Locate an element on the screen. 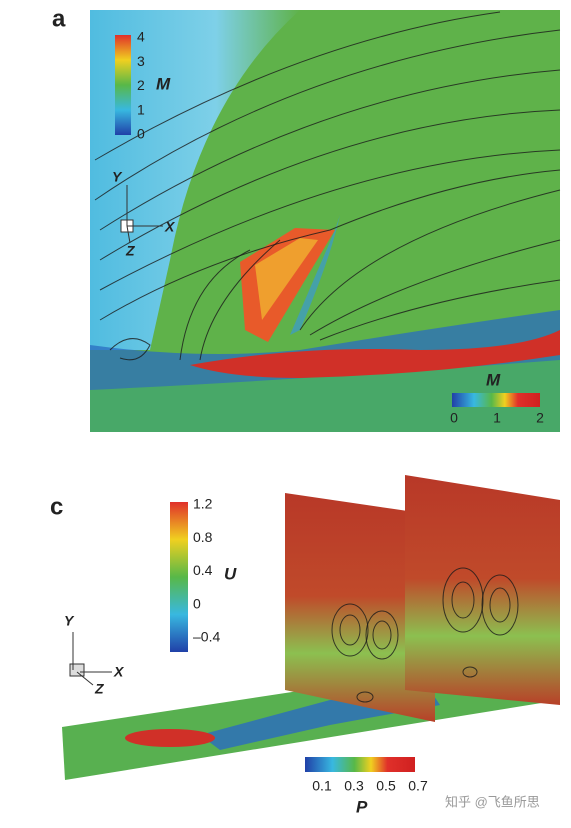 The height and width of the screenshot is (828, 571). hot-streak is located at coordinates (375, 354).